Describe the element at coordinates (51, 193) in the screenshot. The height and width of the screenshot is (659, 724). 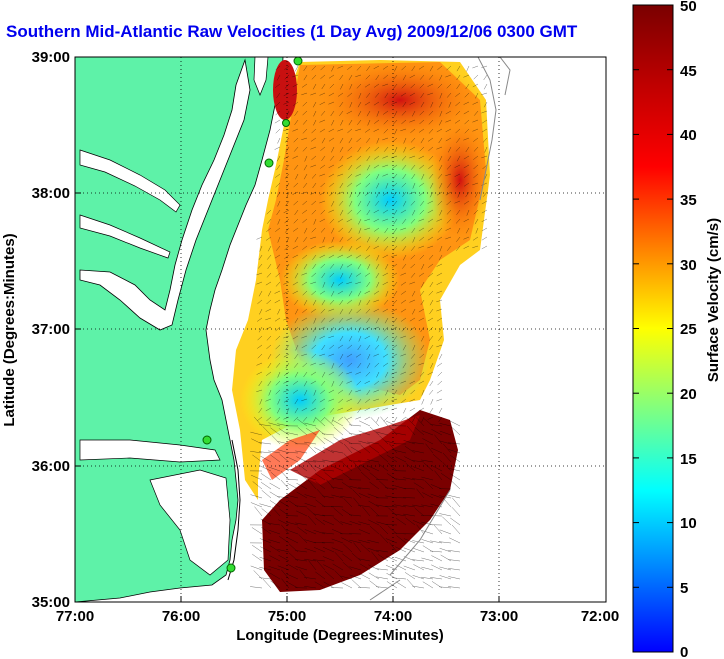
I see `y-tick-label: 38:00` at that location.